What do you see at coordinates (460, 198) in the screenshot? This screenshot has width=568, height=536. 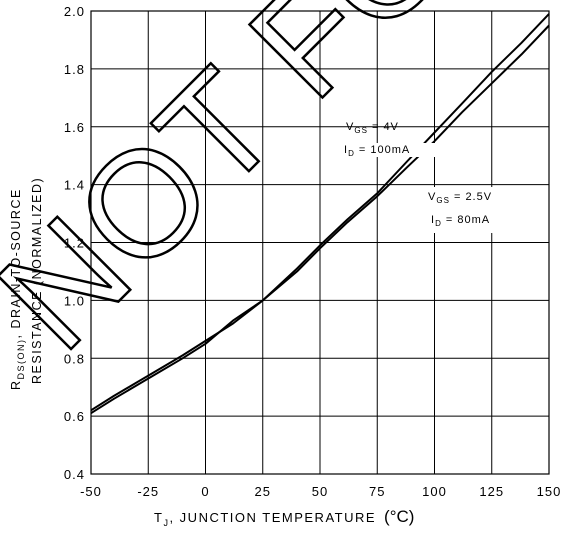 I see `annotation-2-line1: VGS = 2.5V` at bounding box center [460, 198].